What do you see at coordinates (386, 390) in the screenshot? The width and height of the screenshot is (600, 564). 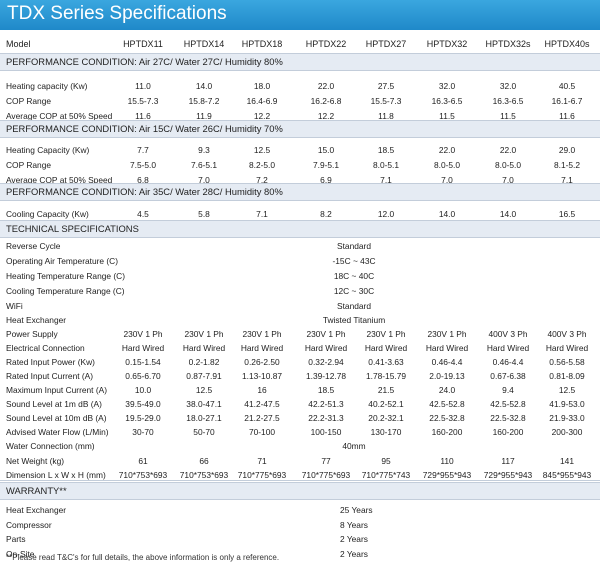 I see `row-value: 21.5` at bounding box center [386, 390].